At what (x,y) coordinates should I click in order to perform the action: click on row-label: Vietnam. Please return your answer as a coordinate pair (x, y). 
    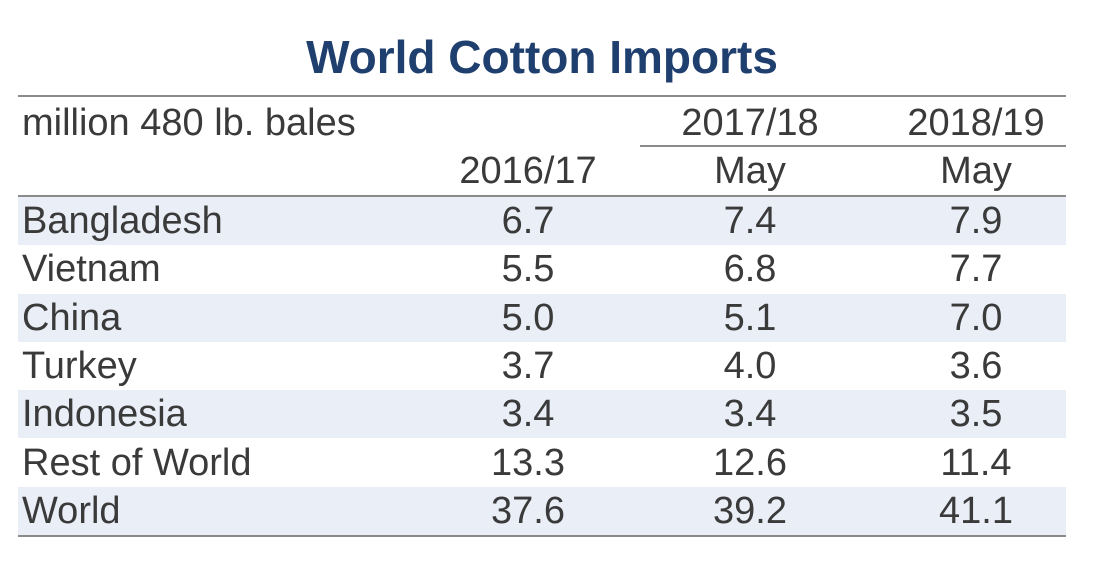
    Looking at the image, I should click on (91, 269).